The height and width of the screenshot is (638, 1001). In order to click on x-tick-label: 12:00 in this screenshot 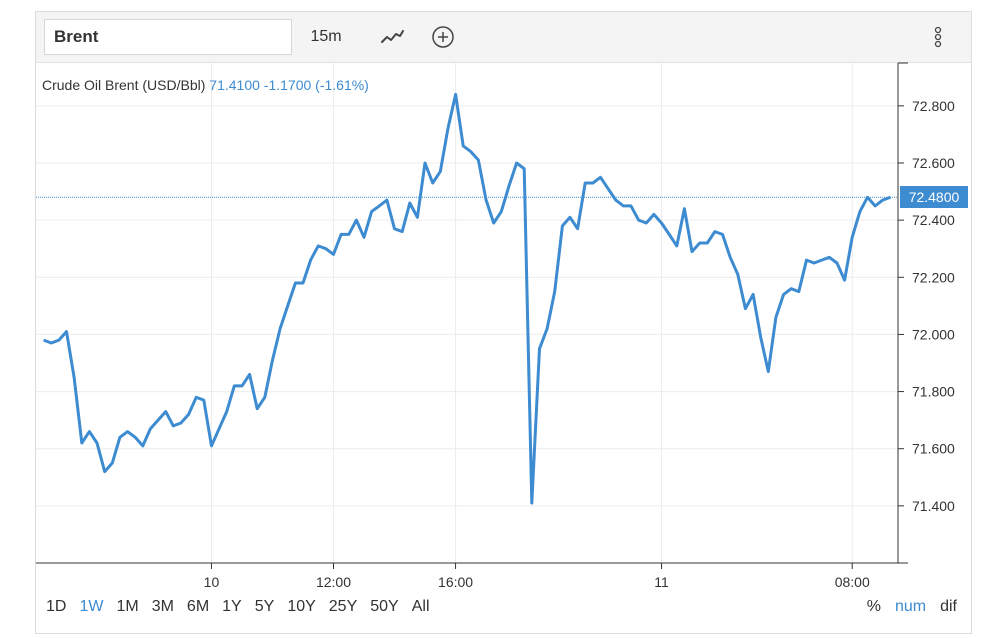, I will do `click(333, 582)`.